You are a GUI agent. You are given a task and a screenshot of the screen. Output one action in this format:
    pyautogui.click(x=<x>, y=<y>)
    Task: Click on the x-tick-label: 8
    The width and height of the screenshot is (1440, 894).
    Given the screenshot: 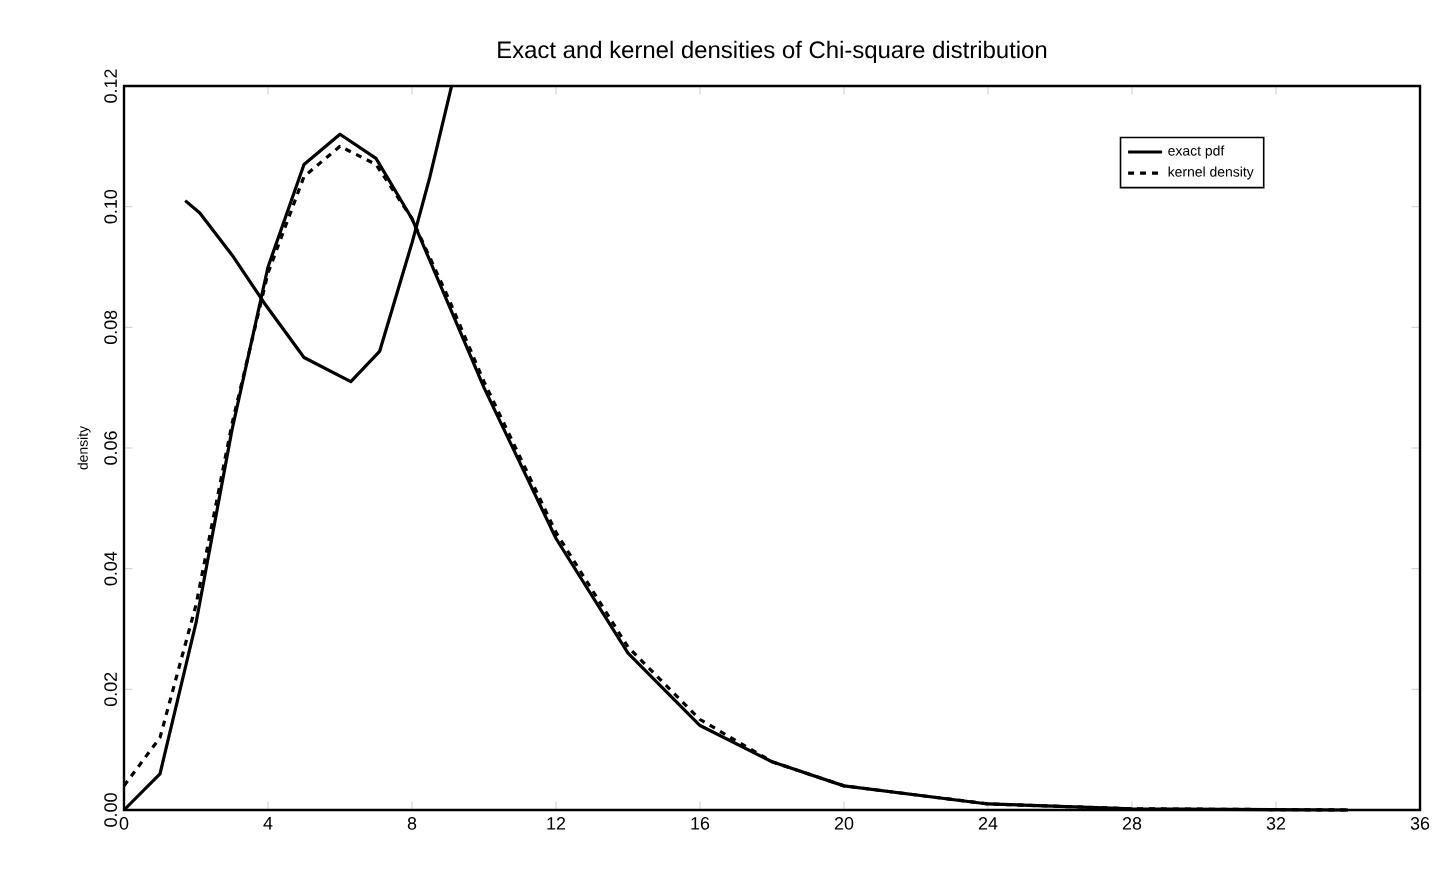 What is the action you would take?
    pyautogui.click(x=412, y=823)
    